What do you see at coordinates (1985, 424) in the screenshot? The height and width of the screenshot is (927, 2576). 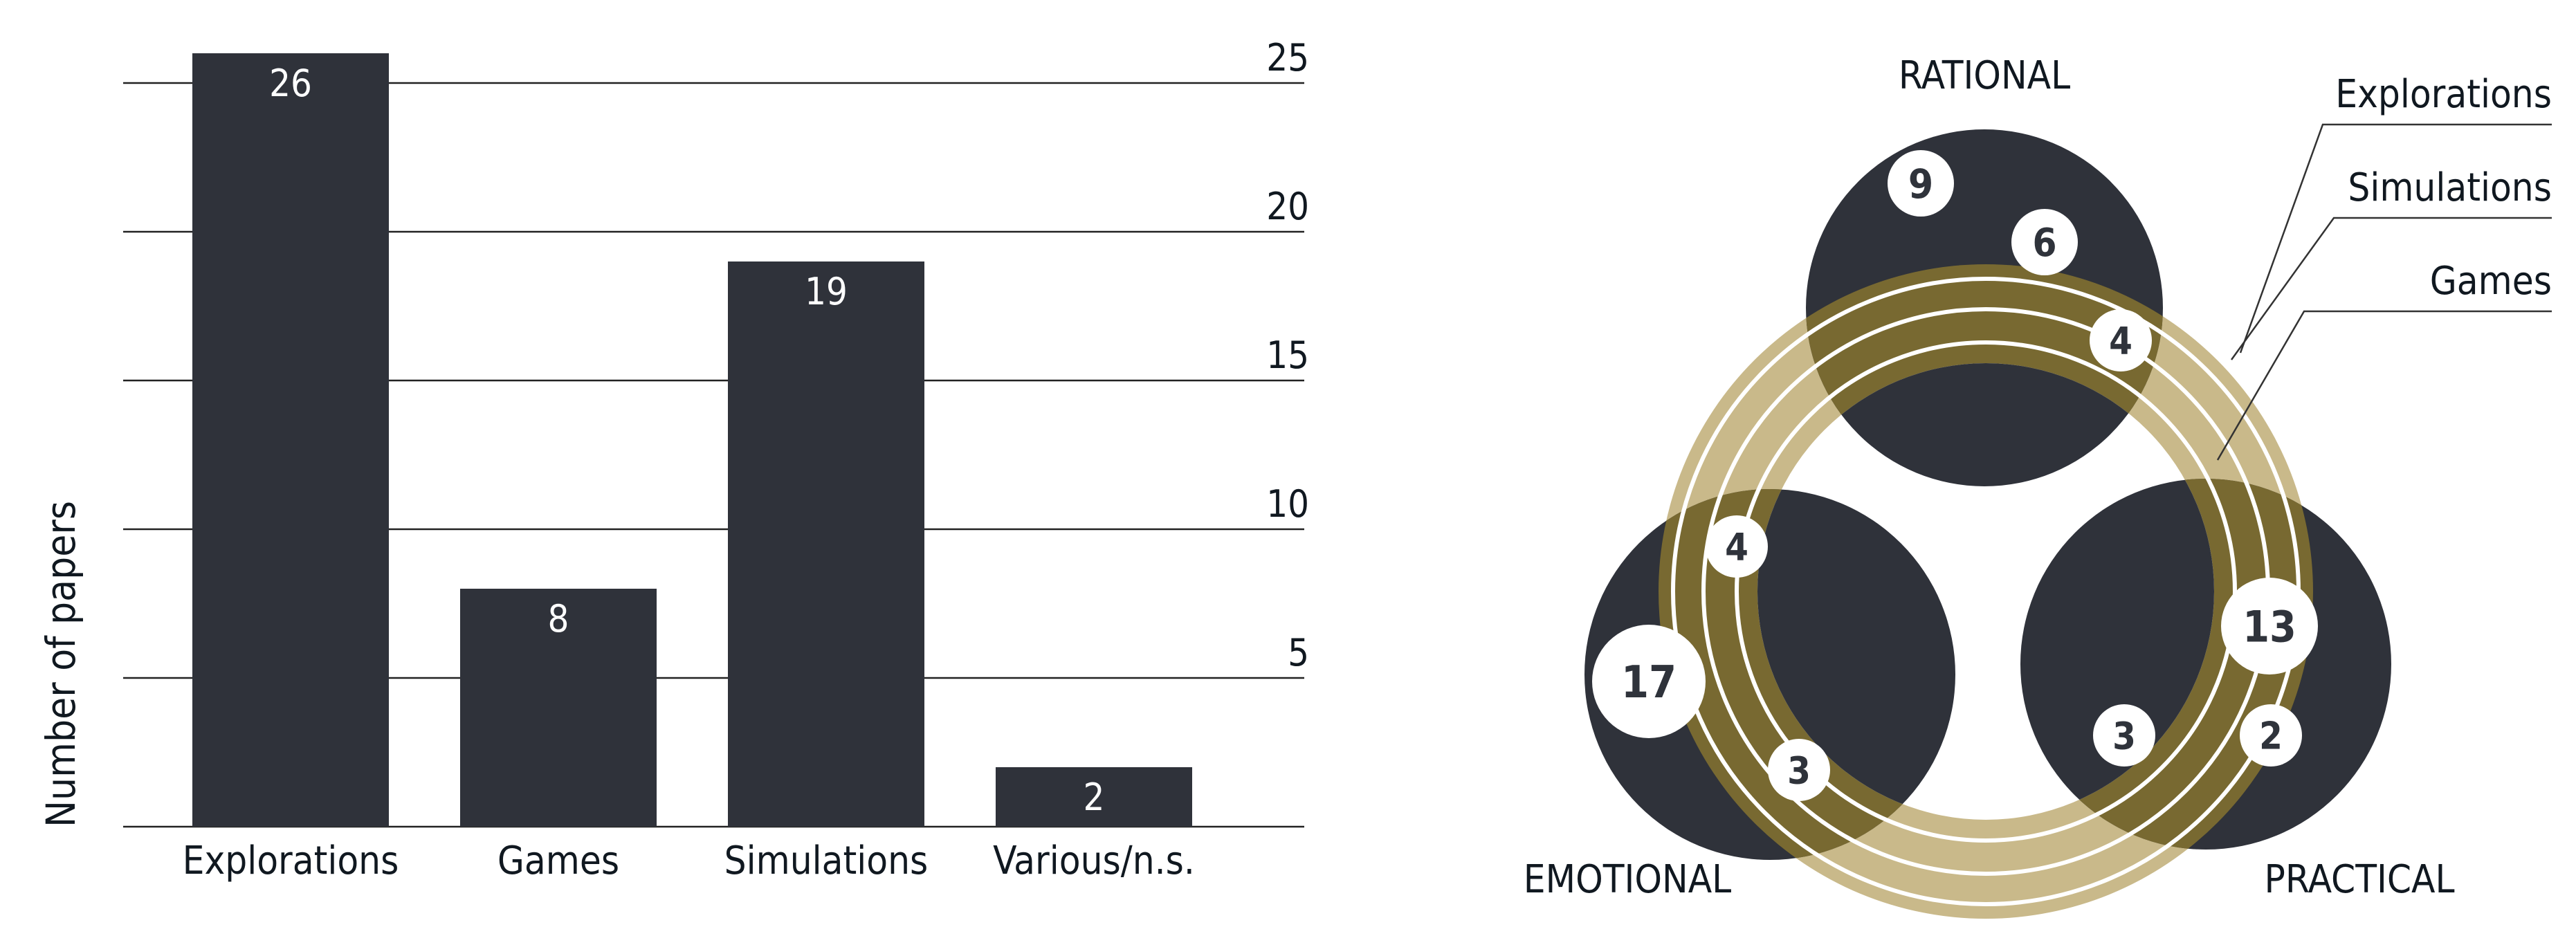 I see `dimension-circle-inner` at bounding box center [1985, 424].